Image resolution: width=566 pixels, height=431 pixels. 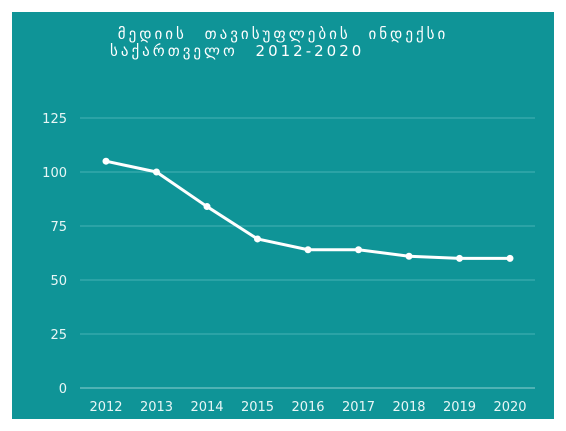 What do you see at coordinates (358, 407) in the screenshot?
I see `x-tick-label: 2017` at bounding box center [358, 407].